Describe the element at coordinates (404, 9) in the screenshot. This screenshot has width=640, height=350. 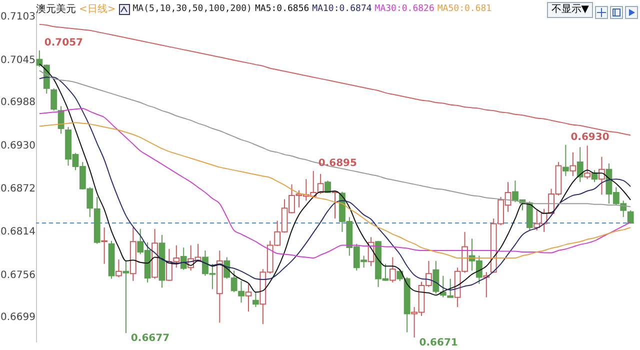
I see `text: MA30:0.6826` at that location.